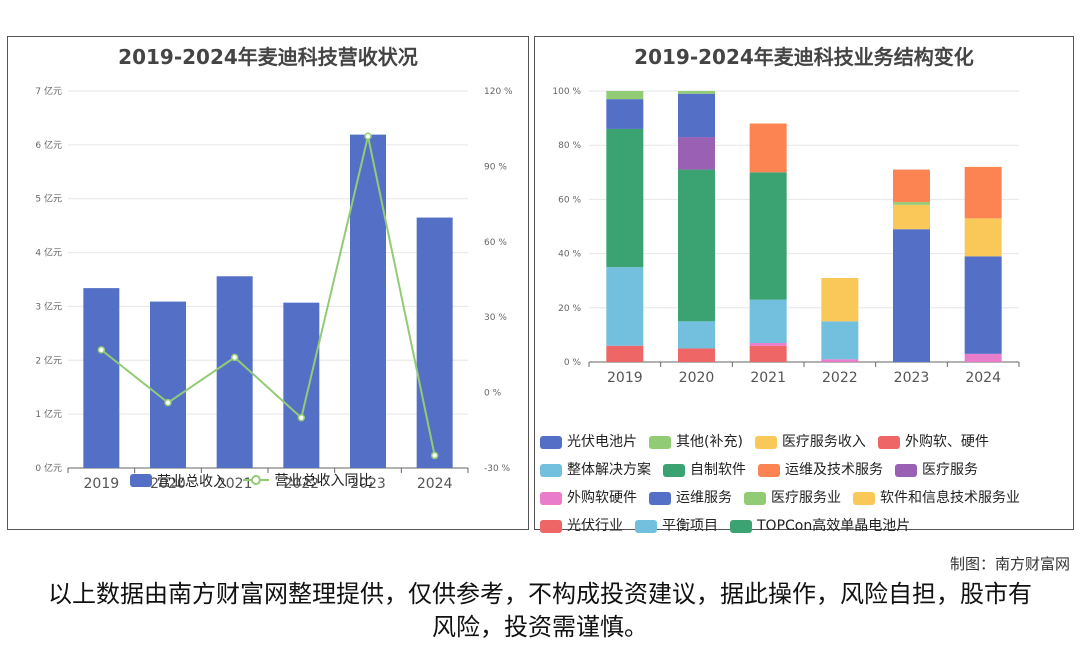  I want to click on legend-item: 平衡项目, so click(676, 526).